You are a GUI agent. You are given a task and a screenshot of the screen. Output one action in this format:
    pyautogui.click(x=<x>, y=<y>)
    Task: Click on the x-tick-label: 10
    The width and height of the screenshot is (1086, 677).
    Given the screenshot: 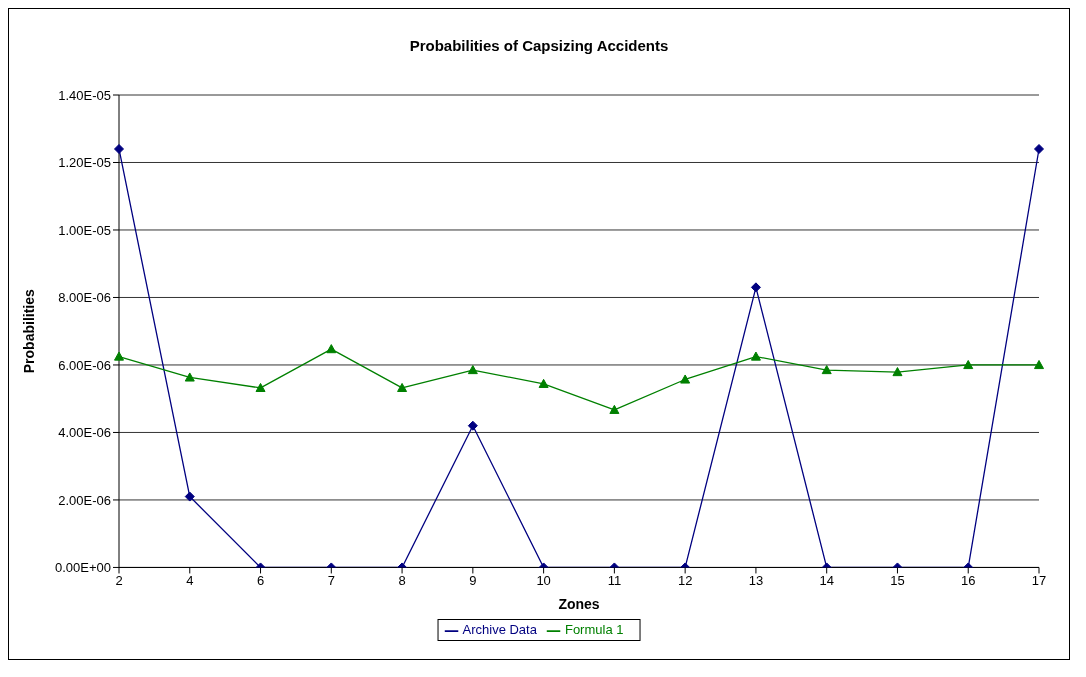 What is the action you would take?
    pyautogui.click(x=543, y=580)
    